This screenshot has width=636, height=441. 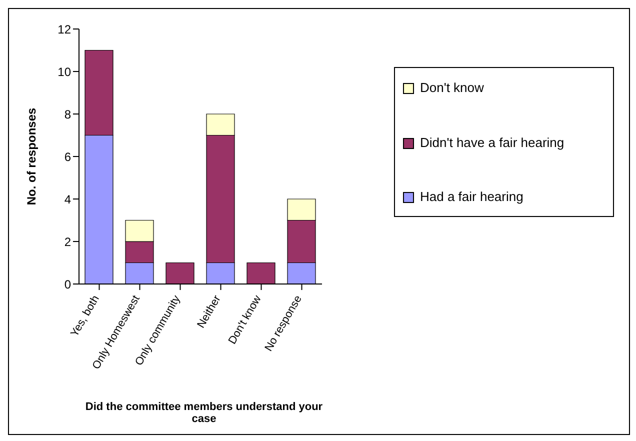 What do you see at coordinates (204, 413) in the screenshot?
I see `x-axis-title: Did the committee members understand your case` at bounding box center [204, 413].